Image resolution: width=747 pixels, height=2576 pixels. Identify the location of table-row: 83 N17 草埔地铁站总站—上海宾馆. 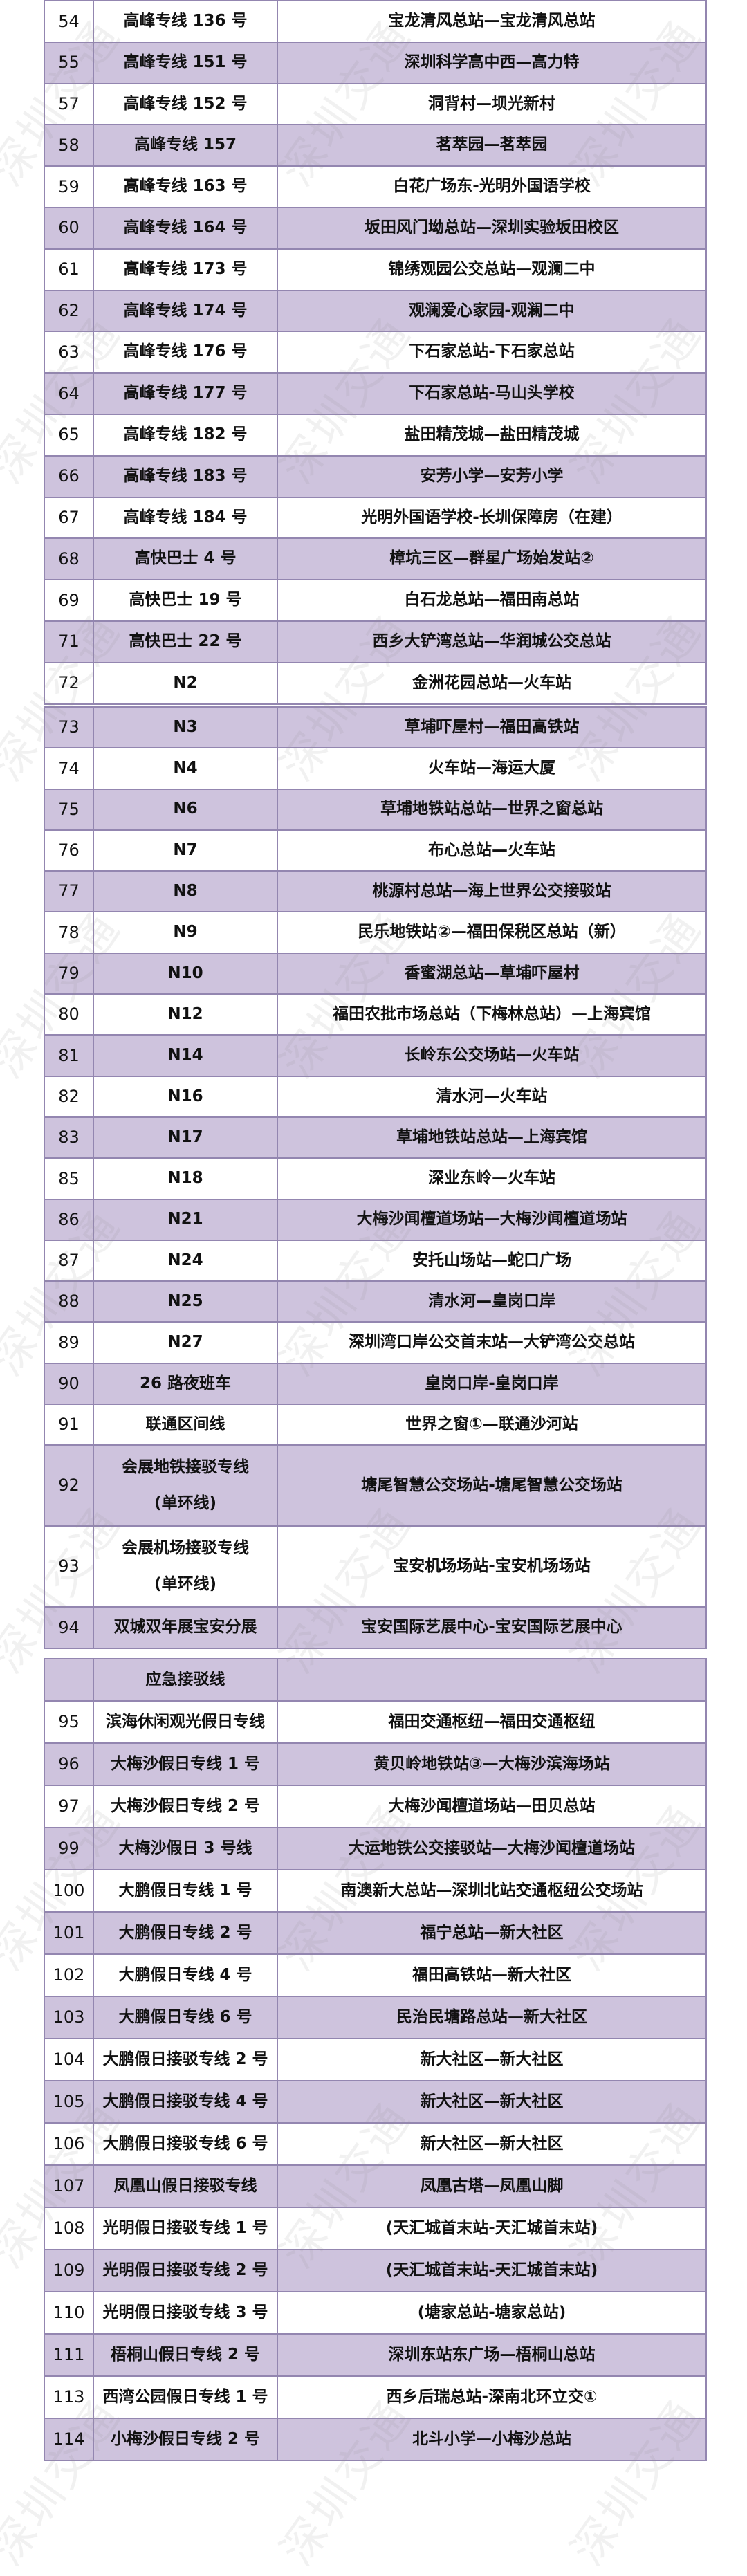
(375, 1137).